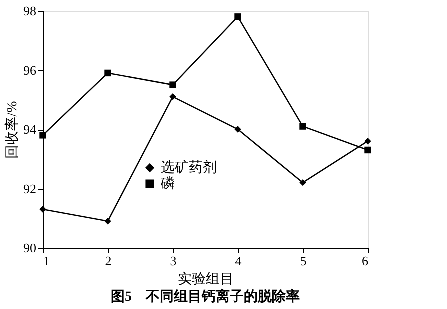 Image resolution: width=447 pixels, height=309 pixels. What do you see at coordinates (206, 280) in the screenshot?
I see `x-axis-title: 实验组目` at bounding box center [206, 280].